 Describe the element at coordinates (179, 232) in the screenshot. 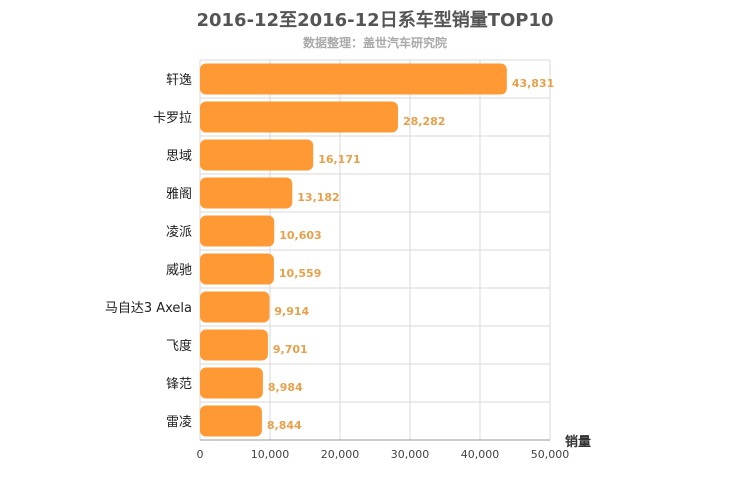

I see `category-label: 凌派` at that location.